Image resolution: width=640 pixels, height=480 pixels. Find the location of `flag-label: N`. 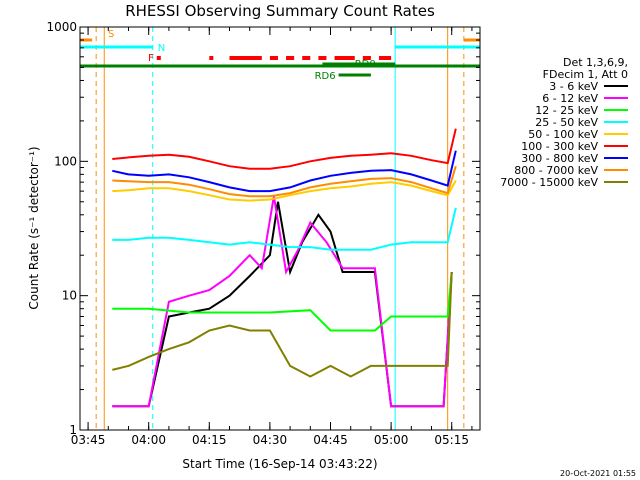

flag-label: N is located at coordinates (161, 48).